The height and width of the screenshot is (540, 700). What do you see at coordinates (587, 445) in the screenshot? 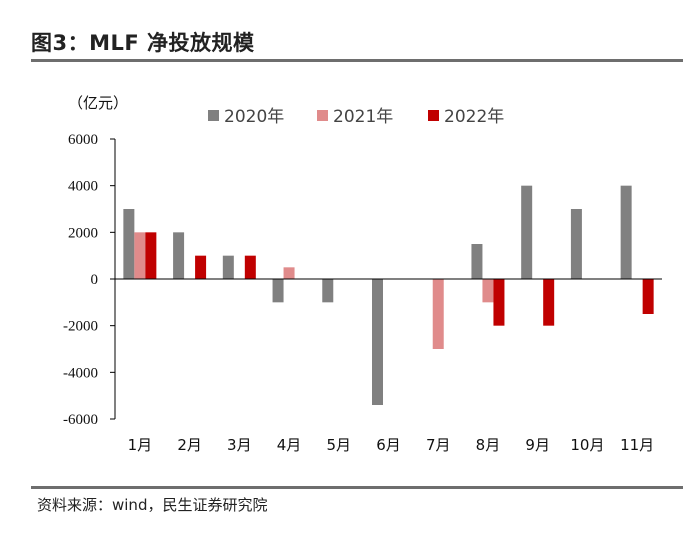
I see `x-category-label: 10月` at bounding box center [587, 445].